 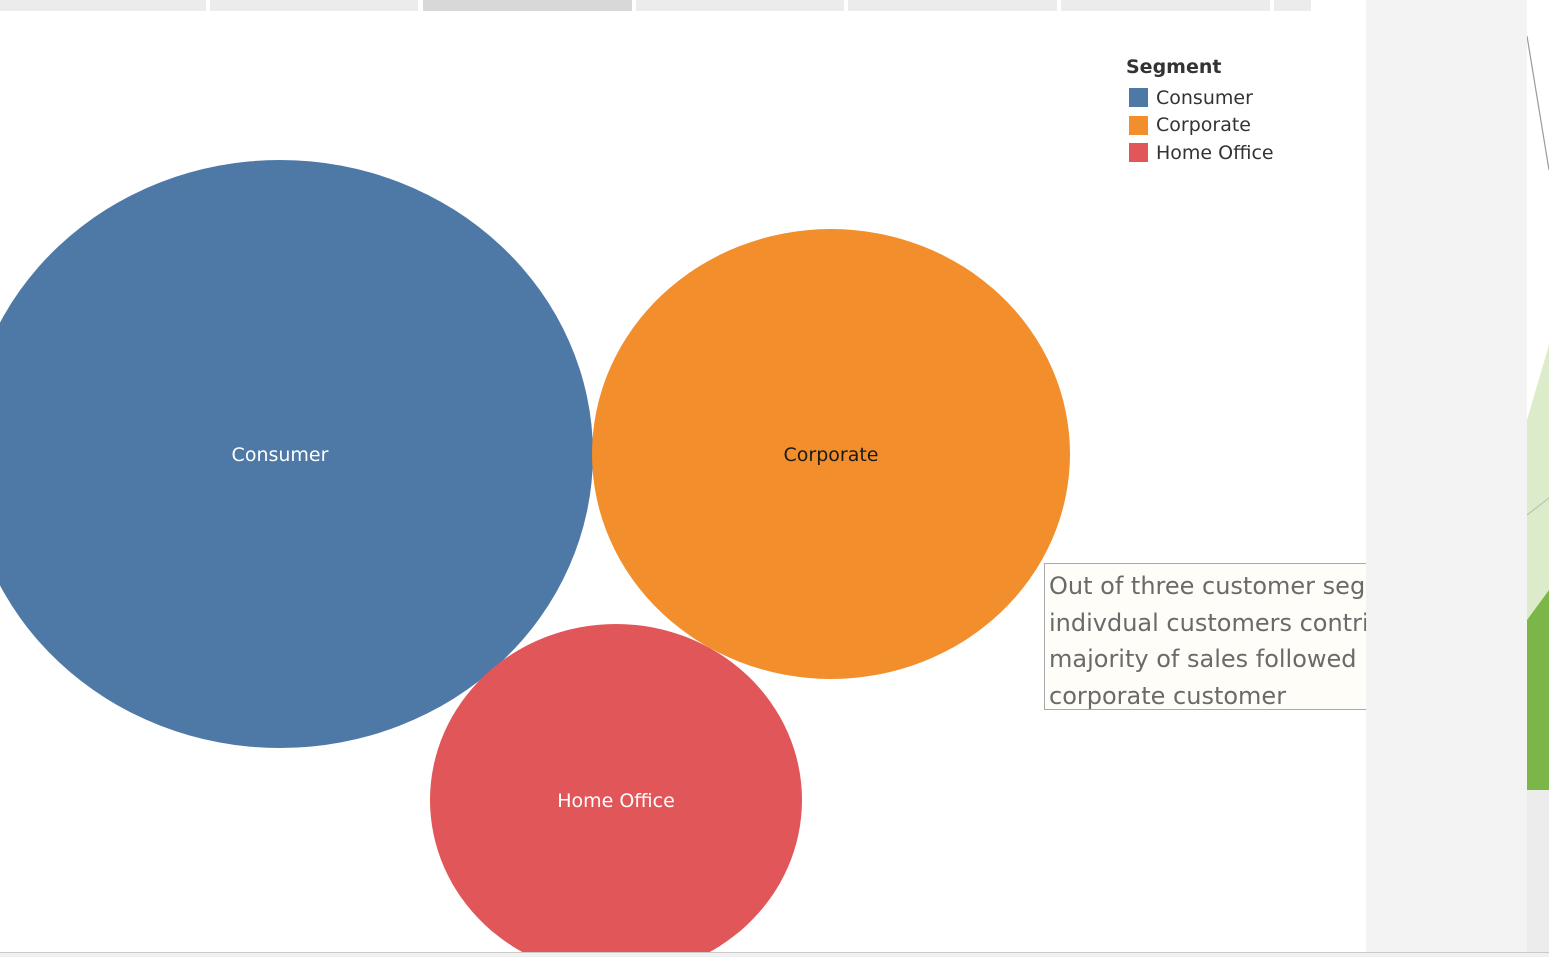 I want to click on legend-item-consumer: Consumer, so click(x=1200, y=98).